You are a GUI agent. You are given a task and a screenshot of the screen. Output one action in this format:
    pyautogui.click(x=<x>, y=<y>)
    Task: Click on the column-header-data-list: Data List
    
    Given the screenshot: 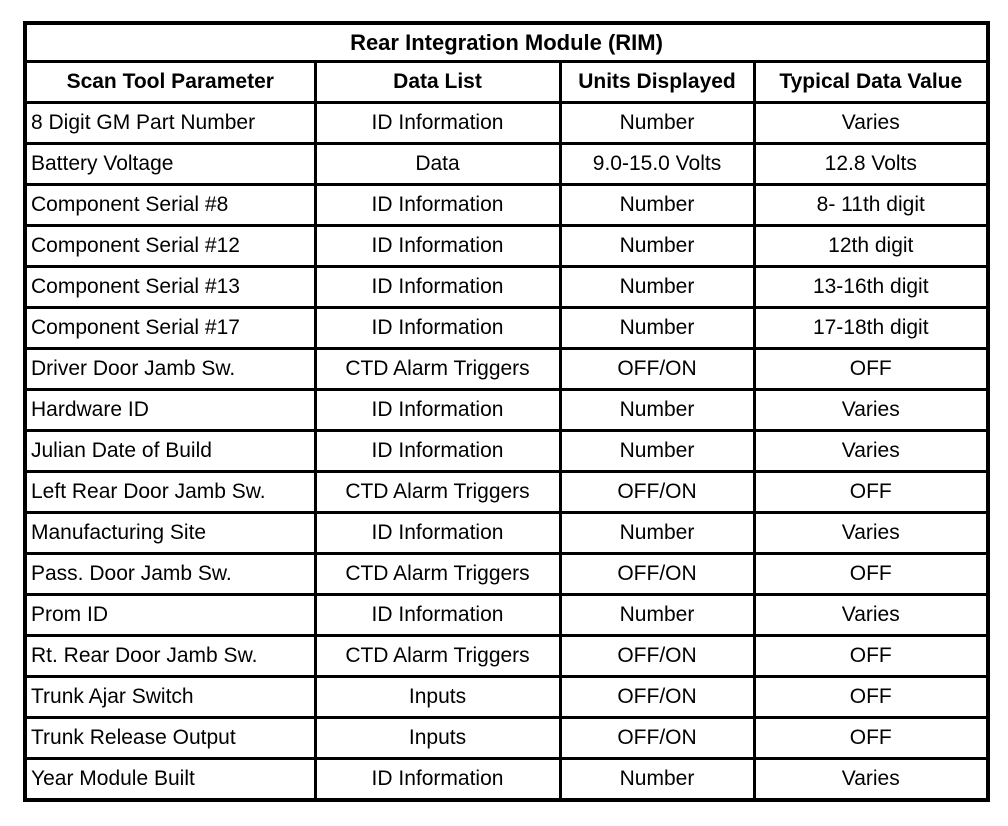 What is the action you would take?
    pyautogui.click(x=437, y=82)
    